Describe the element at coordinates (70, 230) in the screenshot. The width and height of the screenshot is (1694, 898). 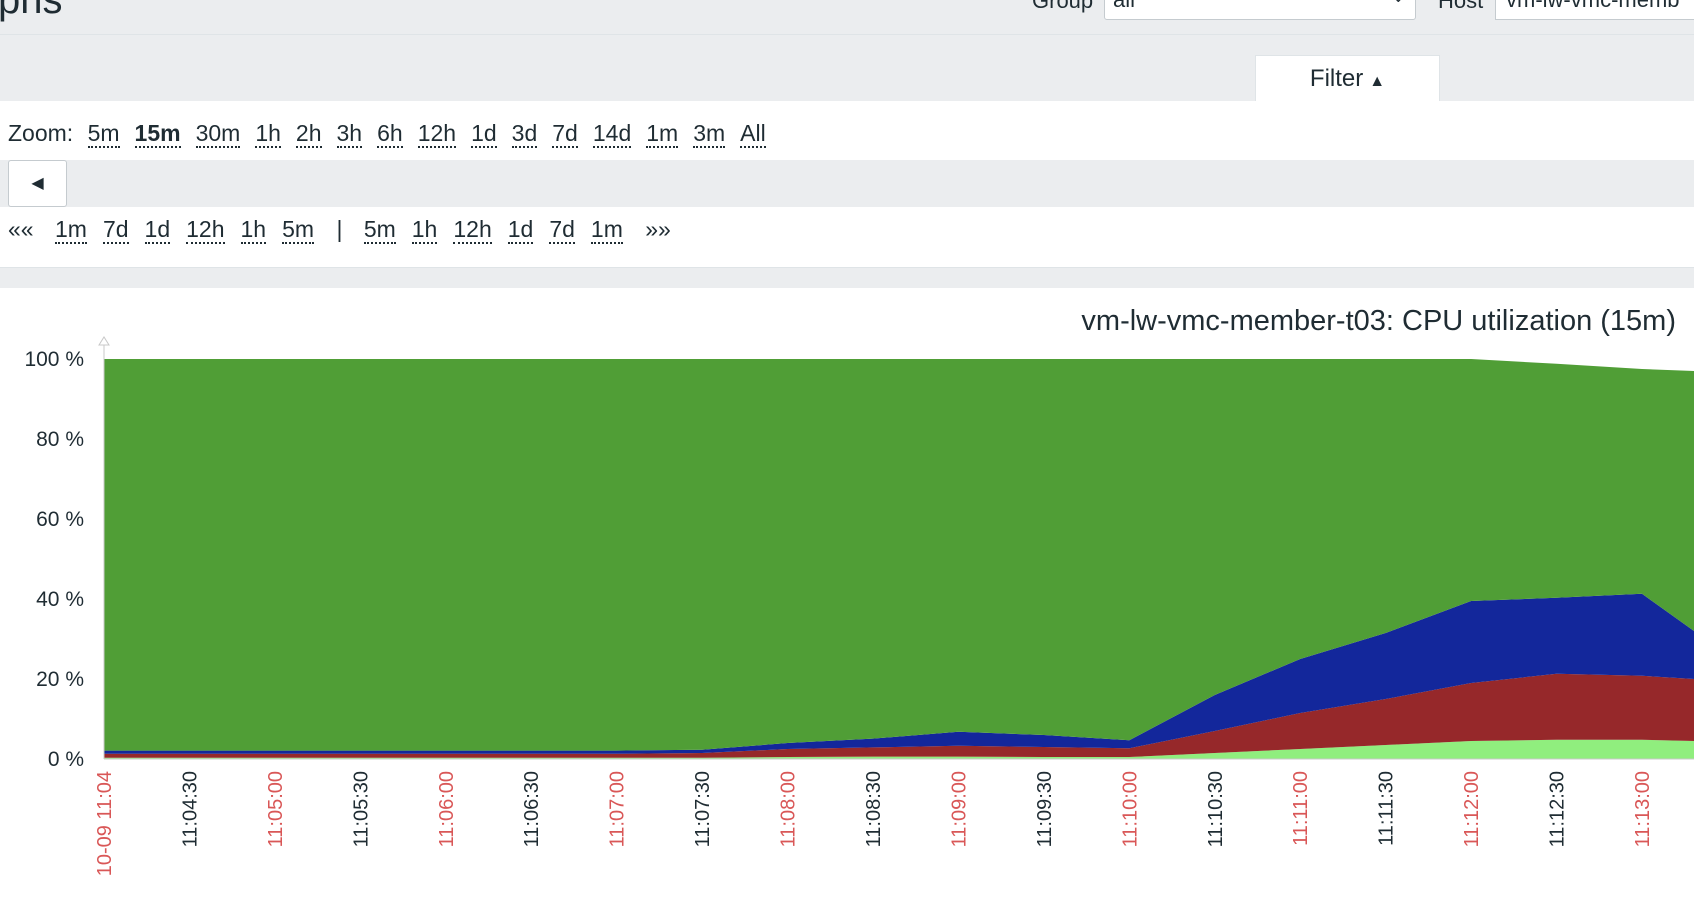
I see `nav-back-1m: 1m` at that location.